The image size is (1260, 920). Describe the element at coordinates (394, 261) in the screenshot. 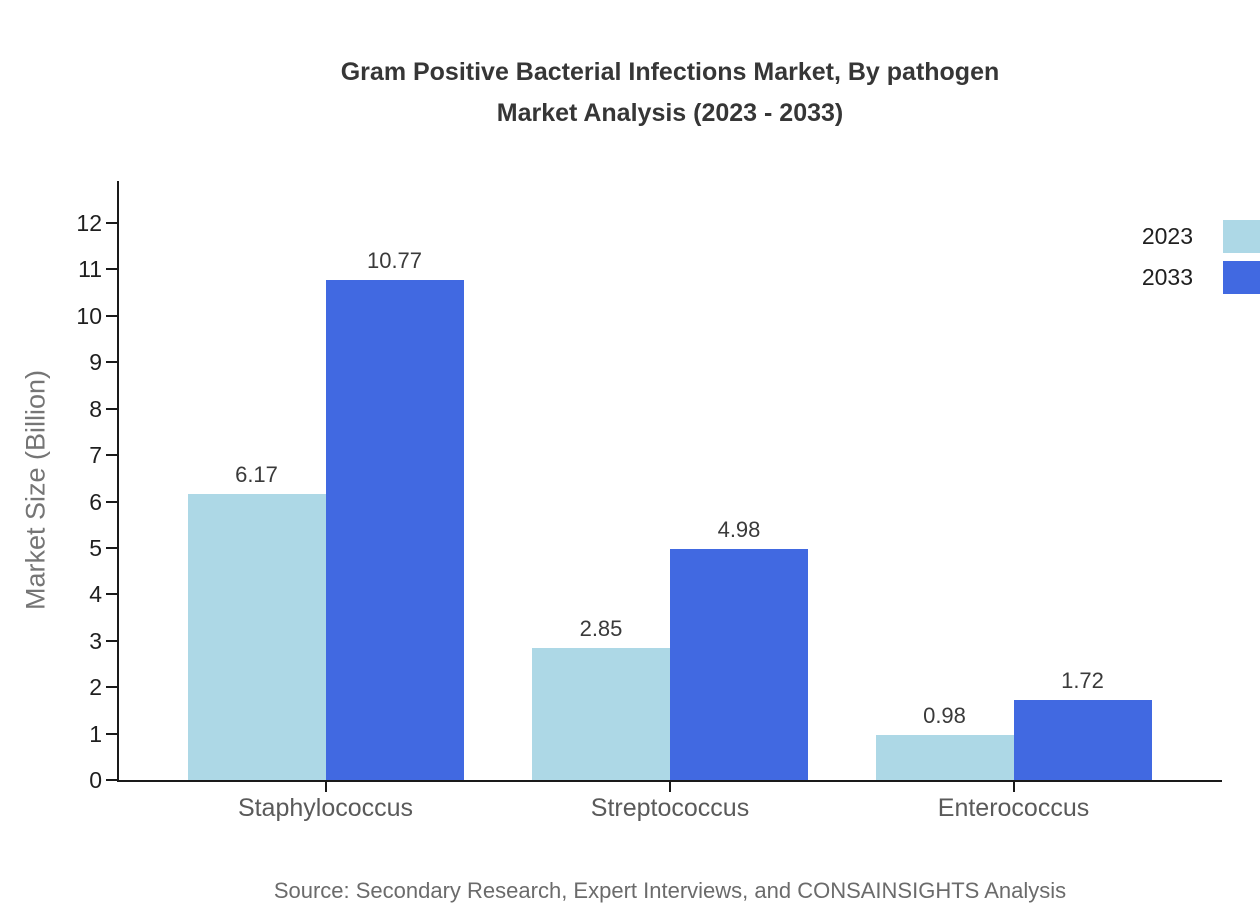

I see `bar-value-label: 10.77` at that location.